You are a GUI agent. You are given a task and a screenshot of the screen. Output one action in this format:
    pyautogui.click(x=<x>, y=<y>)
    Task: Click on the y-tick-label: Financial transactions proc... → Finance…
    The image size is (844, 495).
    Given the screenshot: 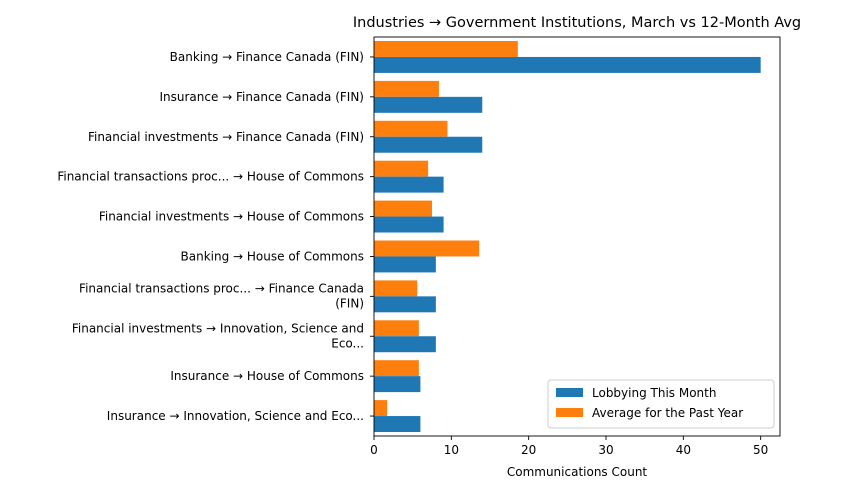 What is the action you would take?
    pyautogui.click(x=221, y=295)
    